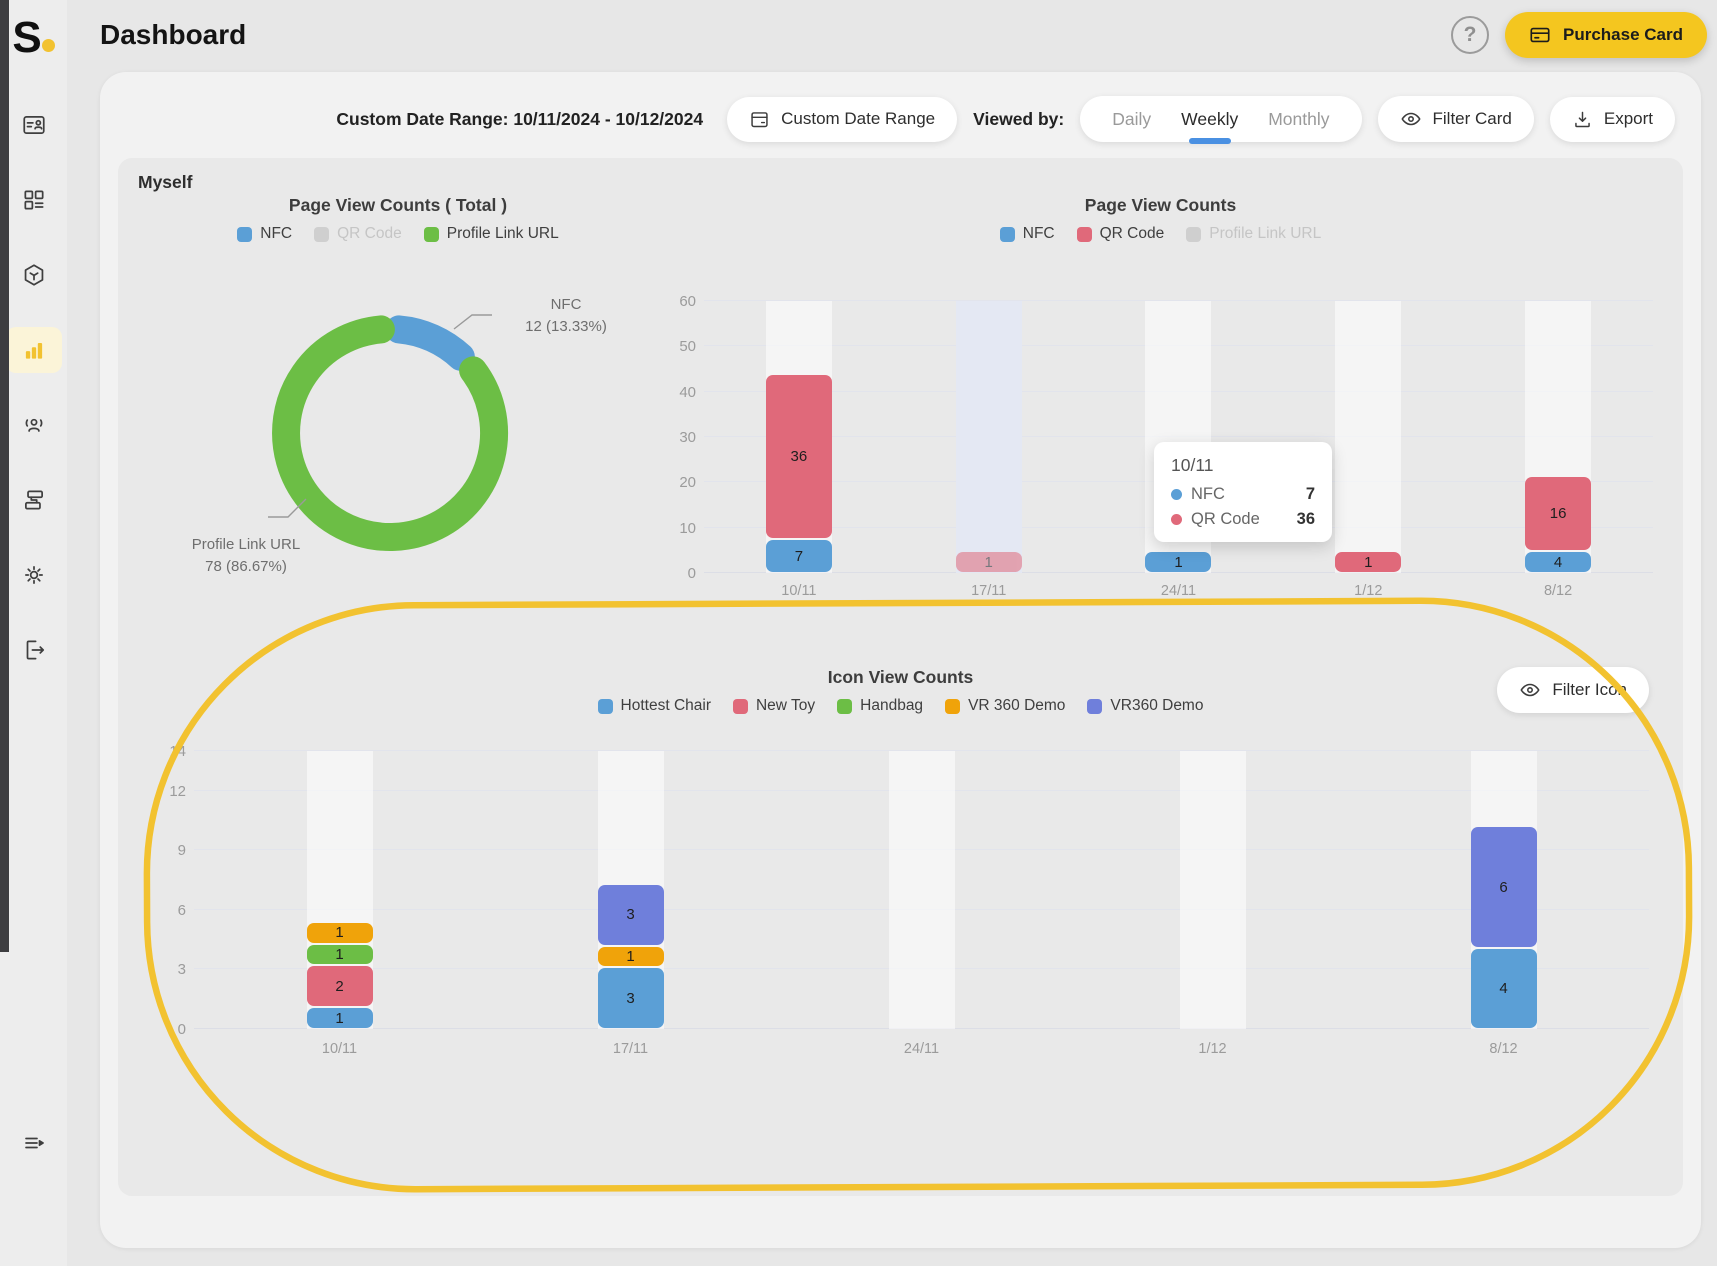  I want to click on bar-segment-qr-code: 36, so click(798, 457).